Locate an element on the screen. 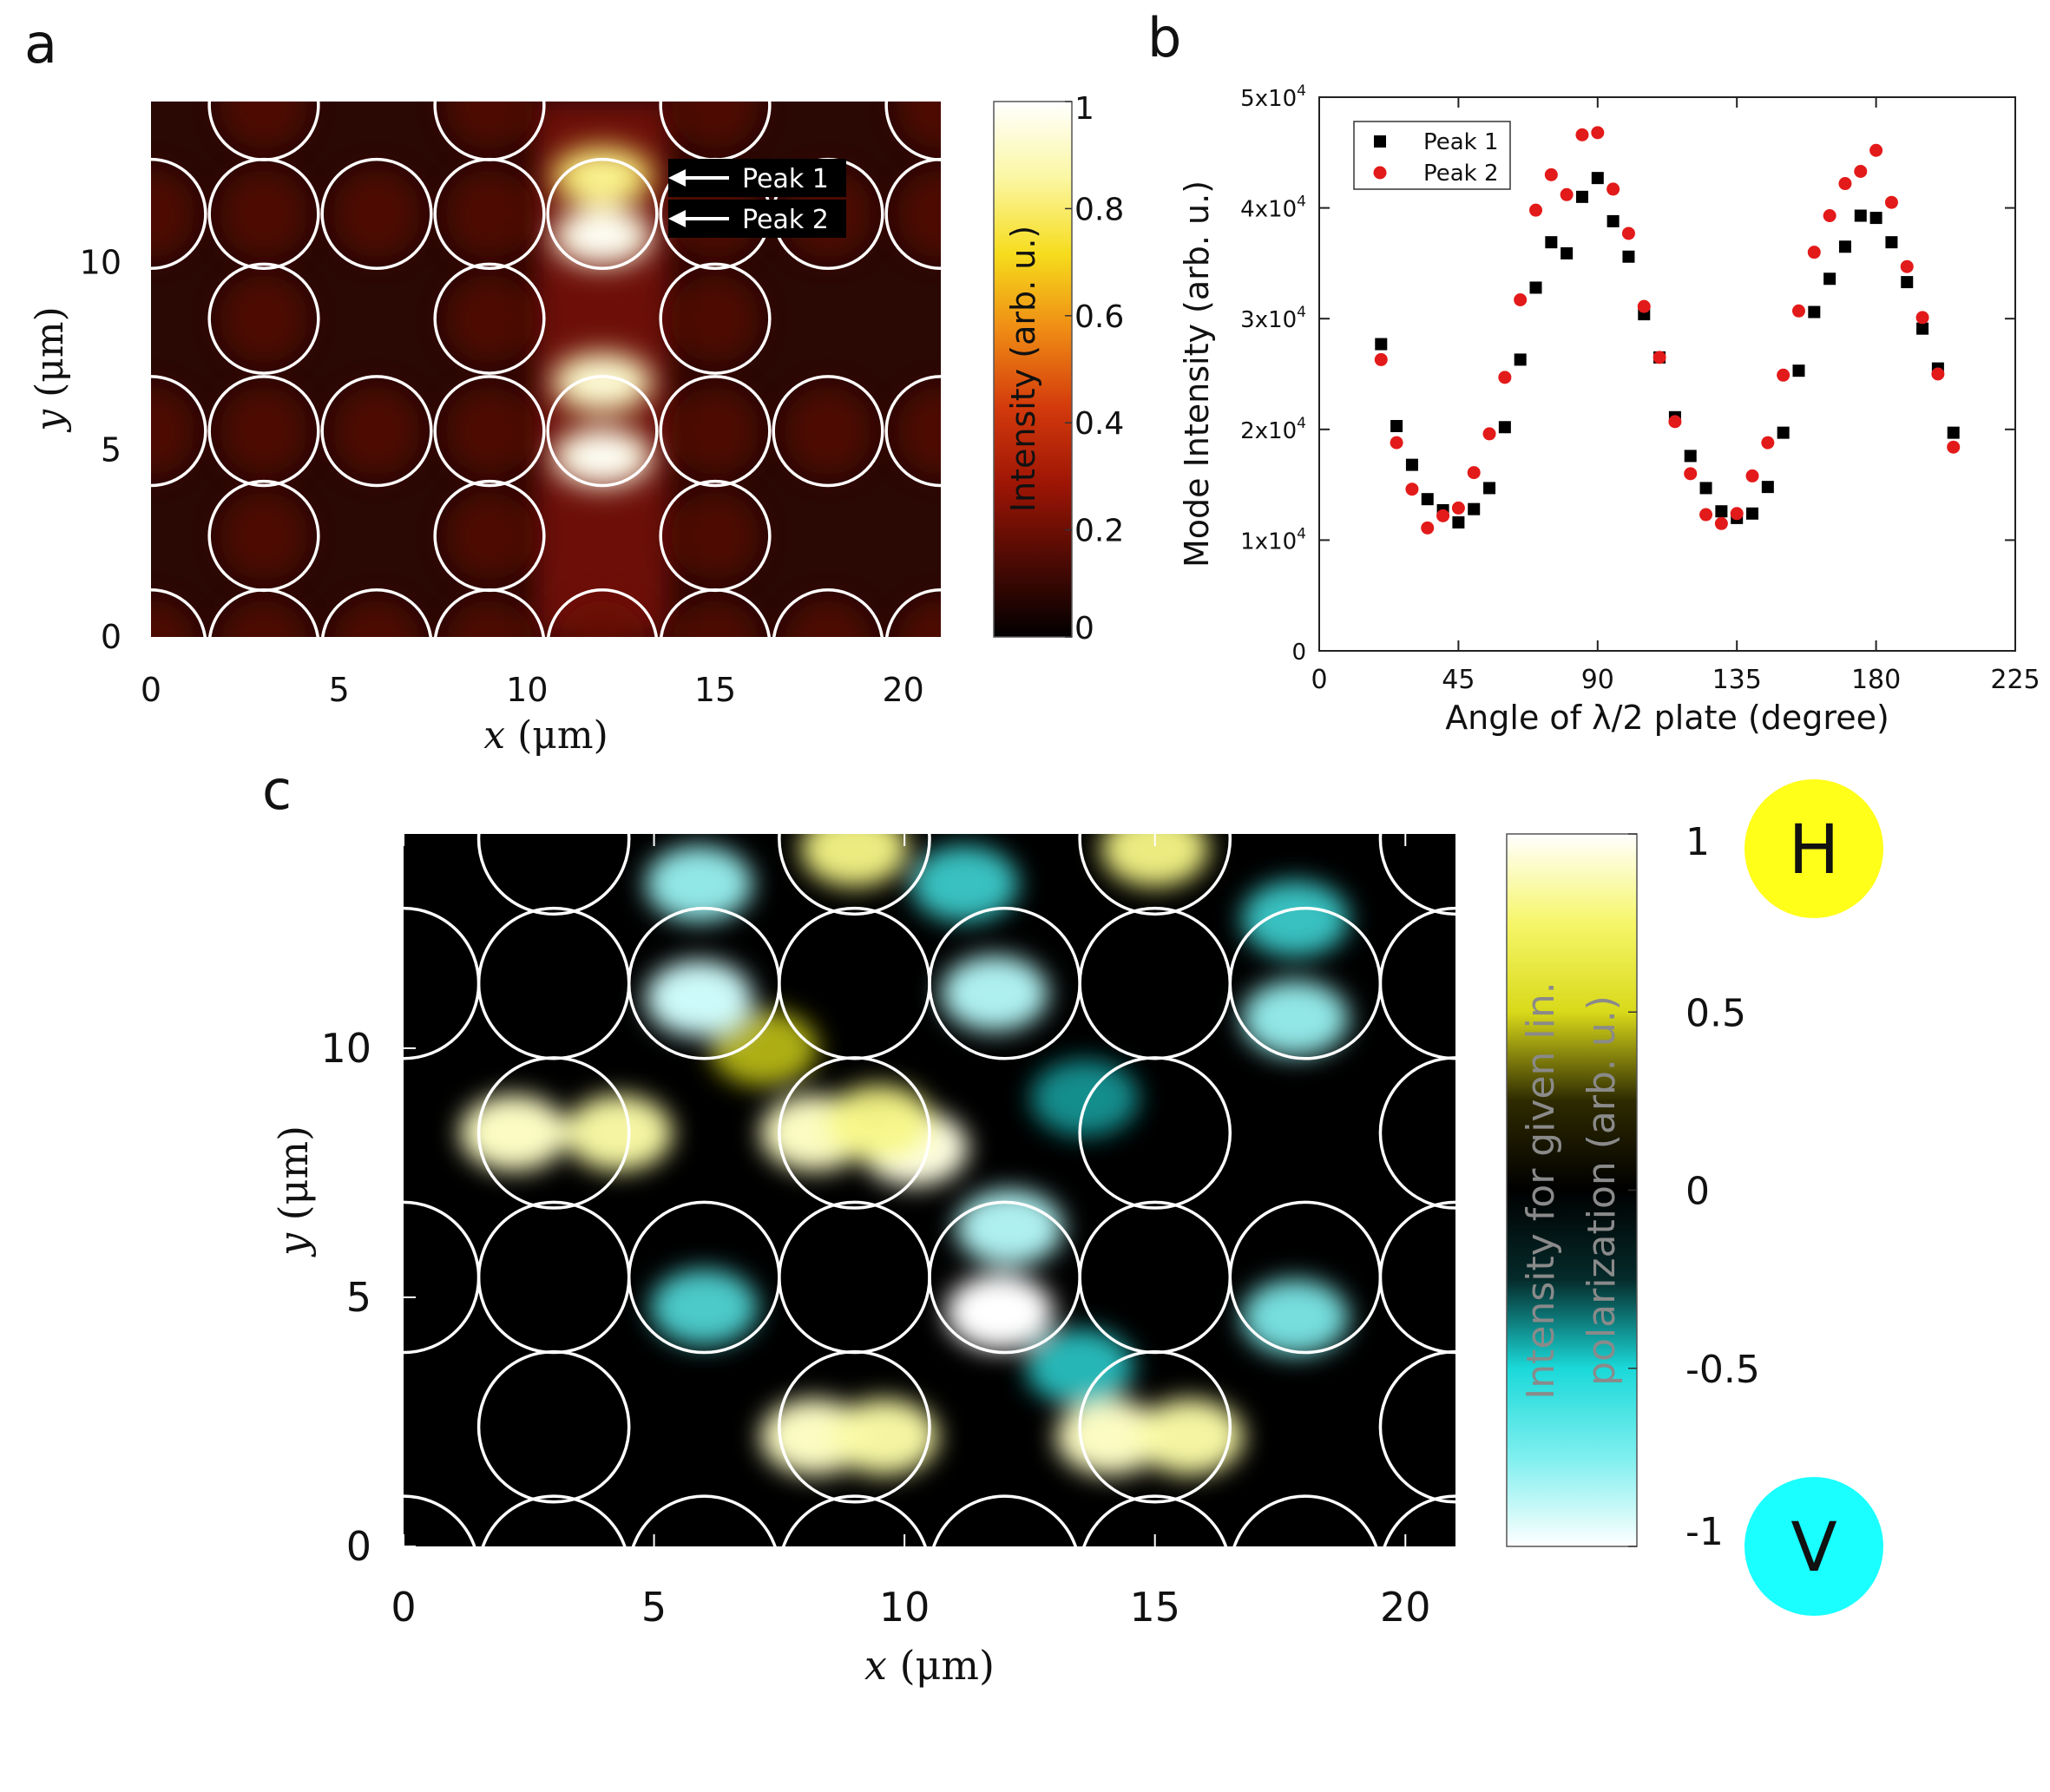 This screenshot has width=2050, height=1792. y-axis-c-ticks: 0 5 10 is located at coordinates (368, 1297).